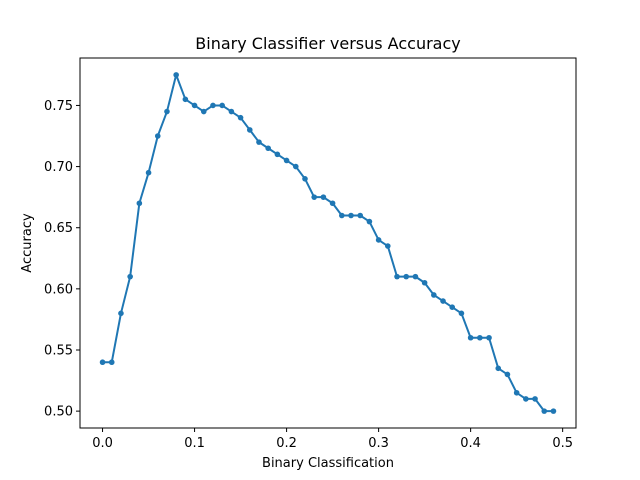  Describe the element at coordinates (470, 443) in the screenshot. I see `x-tick-label: 0.4` at that location.